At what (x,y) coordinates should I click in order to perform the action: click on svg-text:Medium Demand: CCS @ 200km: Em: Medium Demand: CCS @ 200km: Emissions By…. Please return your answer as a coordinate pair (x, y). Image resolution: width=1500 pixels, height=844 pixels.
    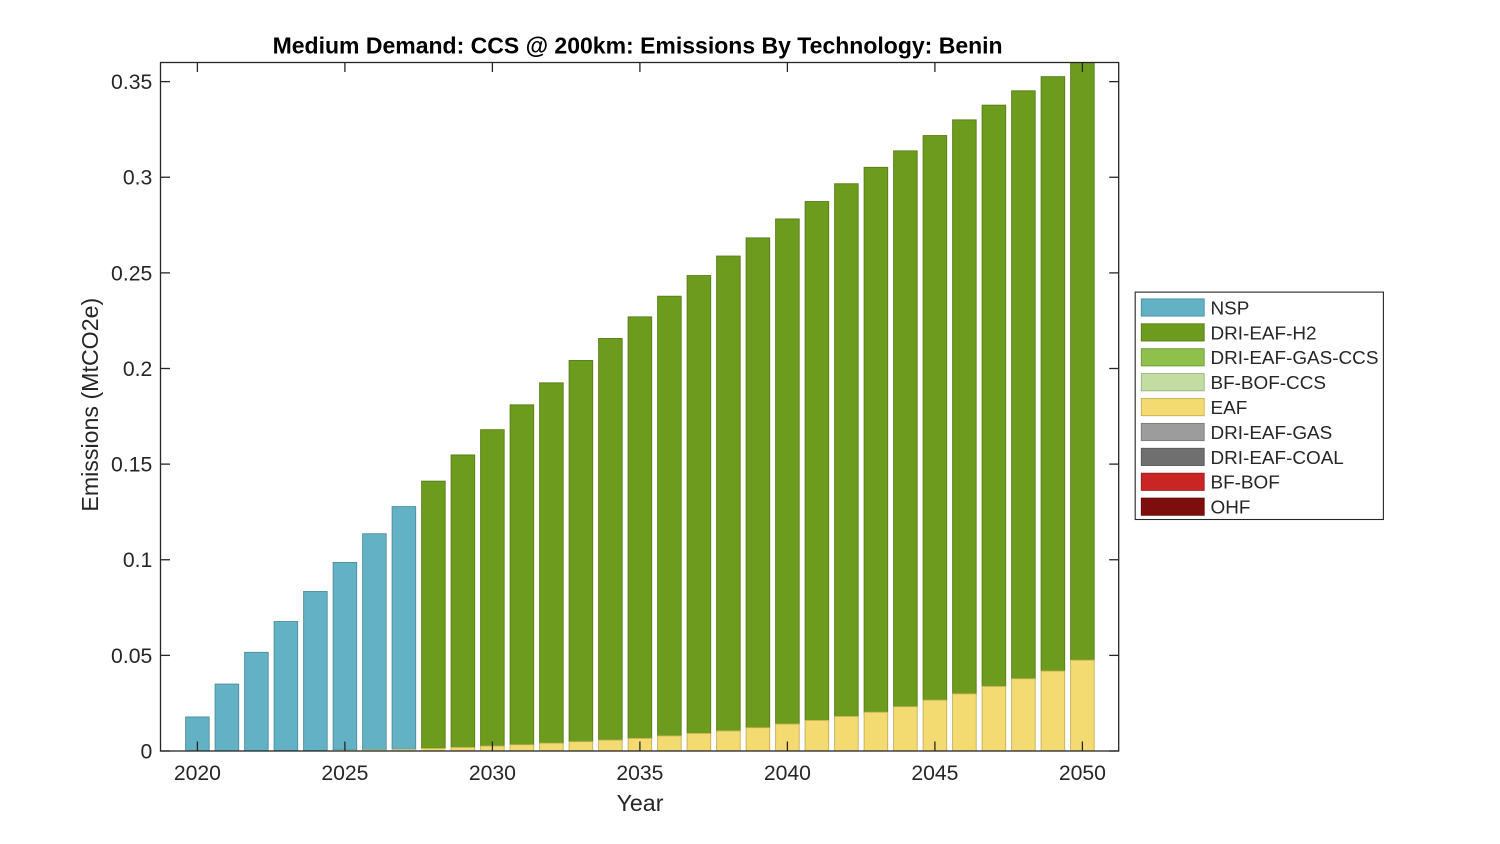
    Looking at the image, I should click on (638, 46).